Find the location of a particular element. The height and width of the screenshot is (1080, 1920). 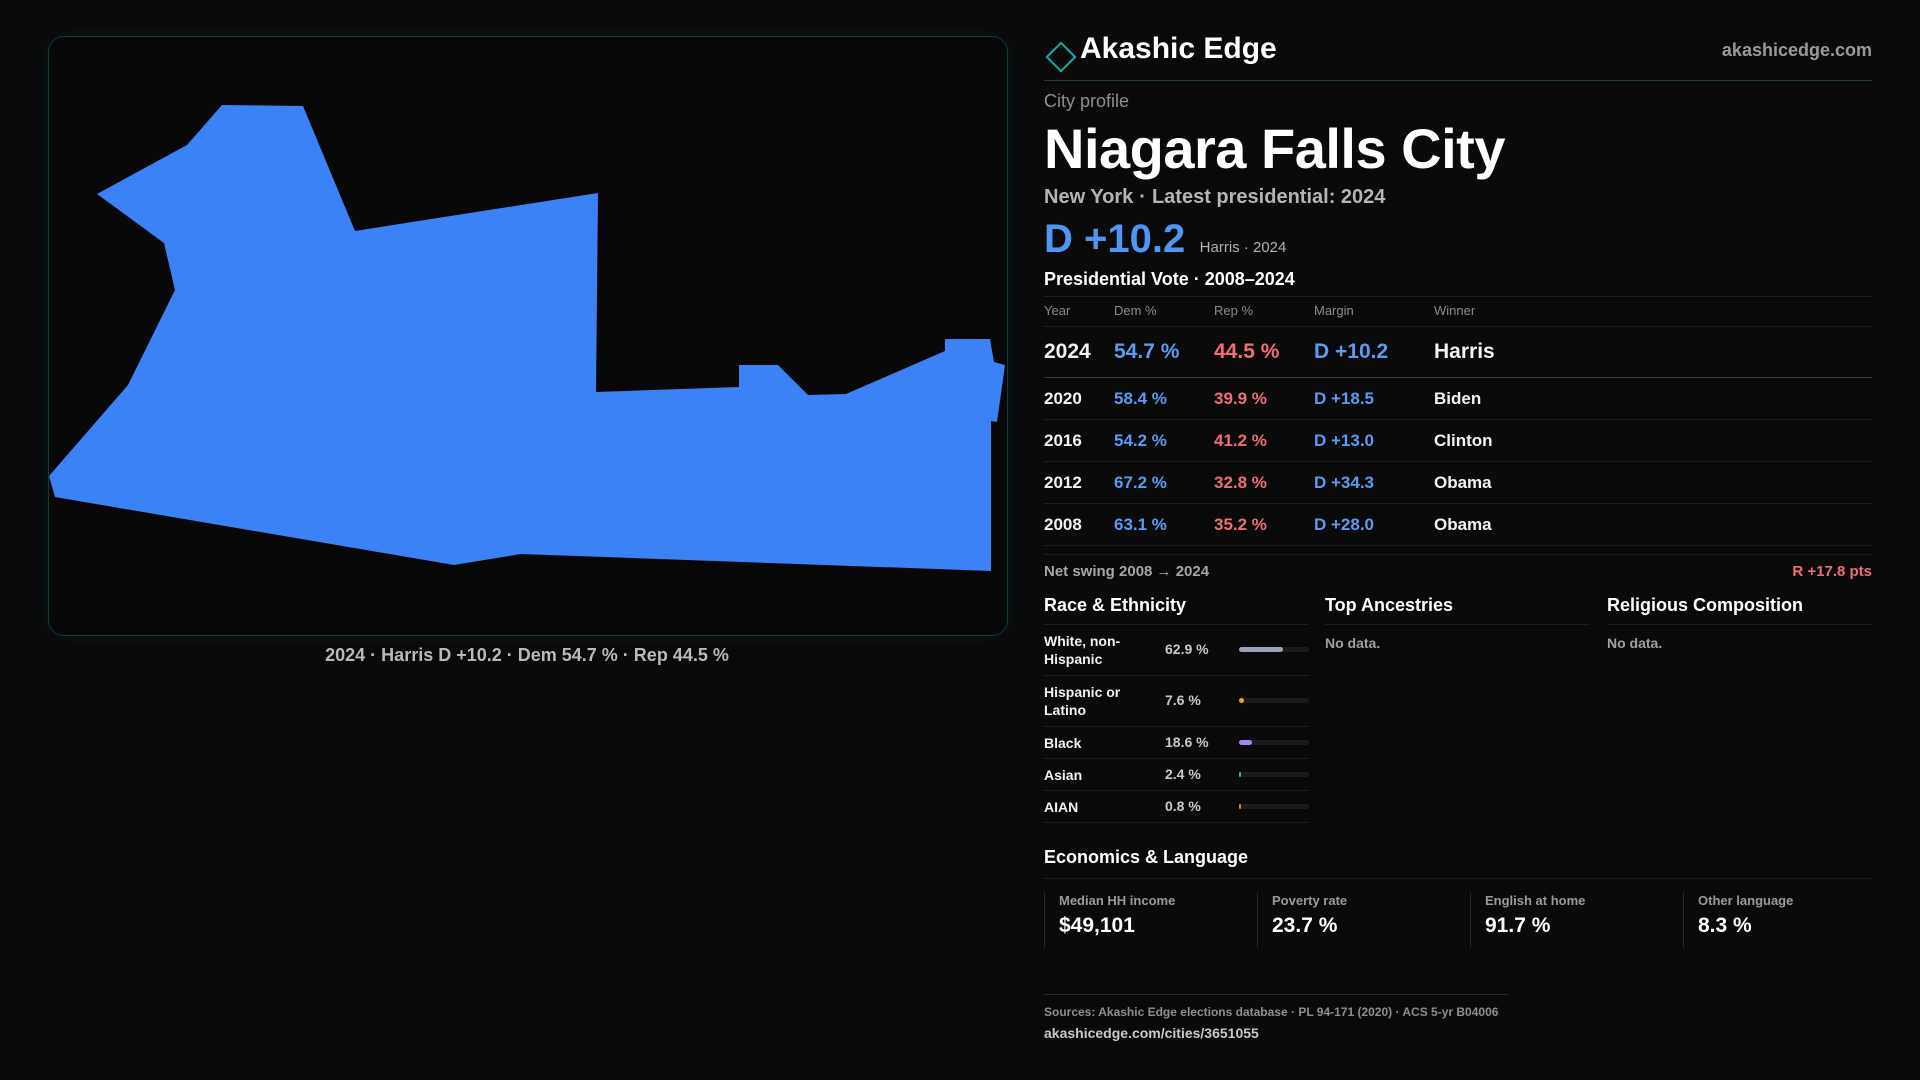

brand-url-link: akashicedge.com is located at coordinates (1796, 50).